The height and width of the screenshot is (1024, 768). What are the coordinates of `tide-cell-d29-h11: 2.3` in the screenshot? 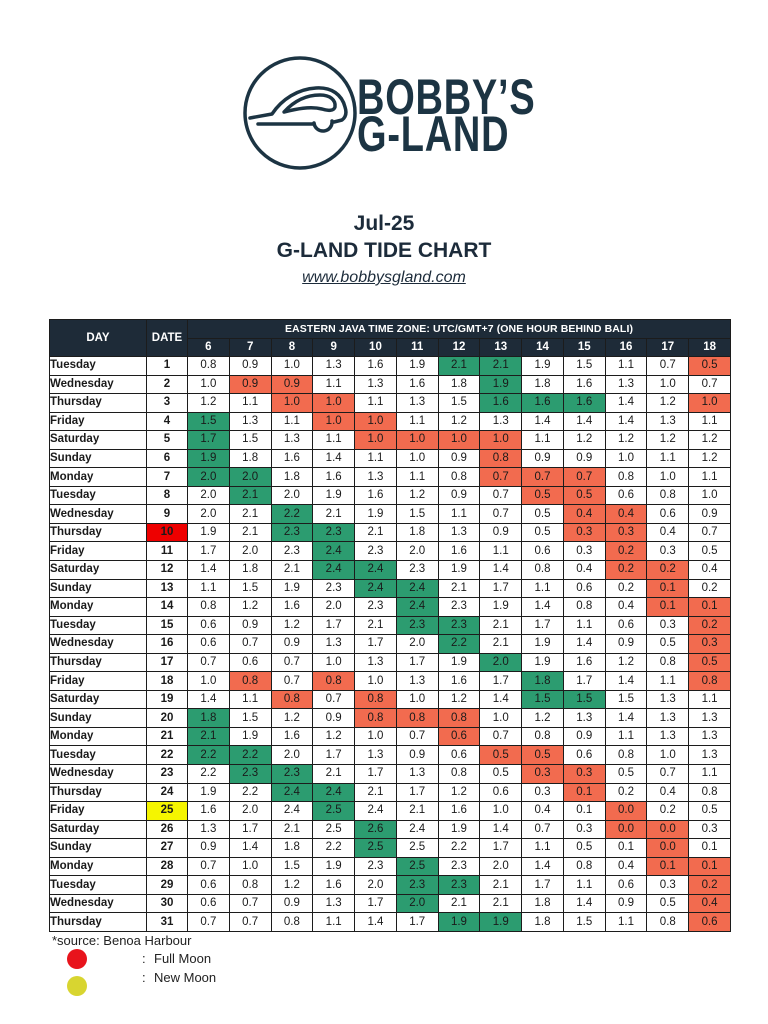 It's located at (417, 885).